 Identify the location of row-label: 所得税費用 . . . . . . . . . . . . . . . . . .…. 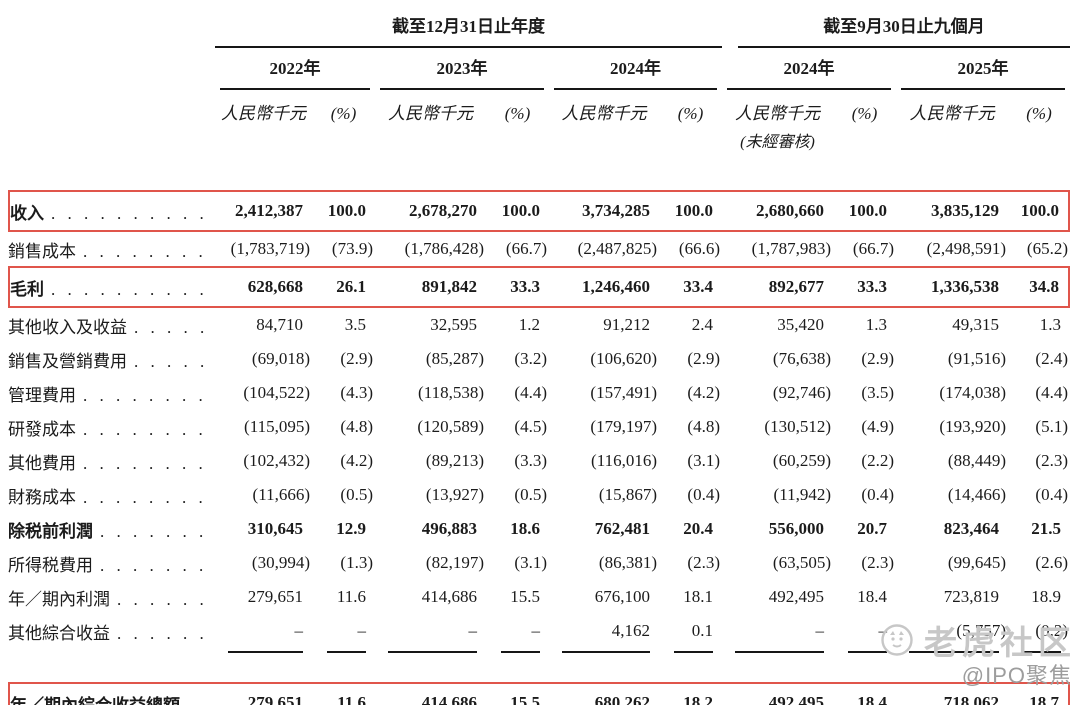
(111, 563).